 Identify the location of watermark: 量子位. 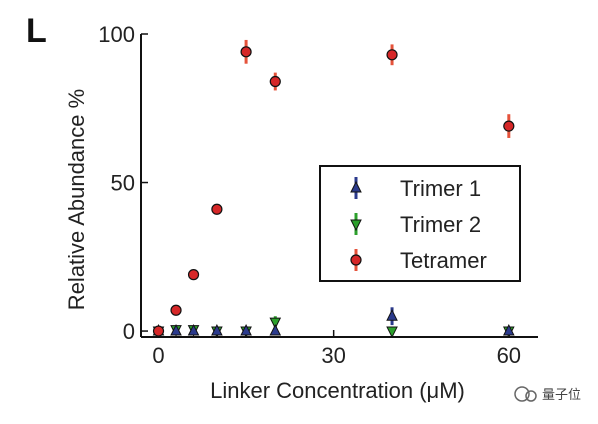
(547, 394).